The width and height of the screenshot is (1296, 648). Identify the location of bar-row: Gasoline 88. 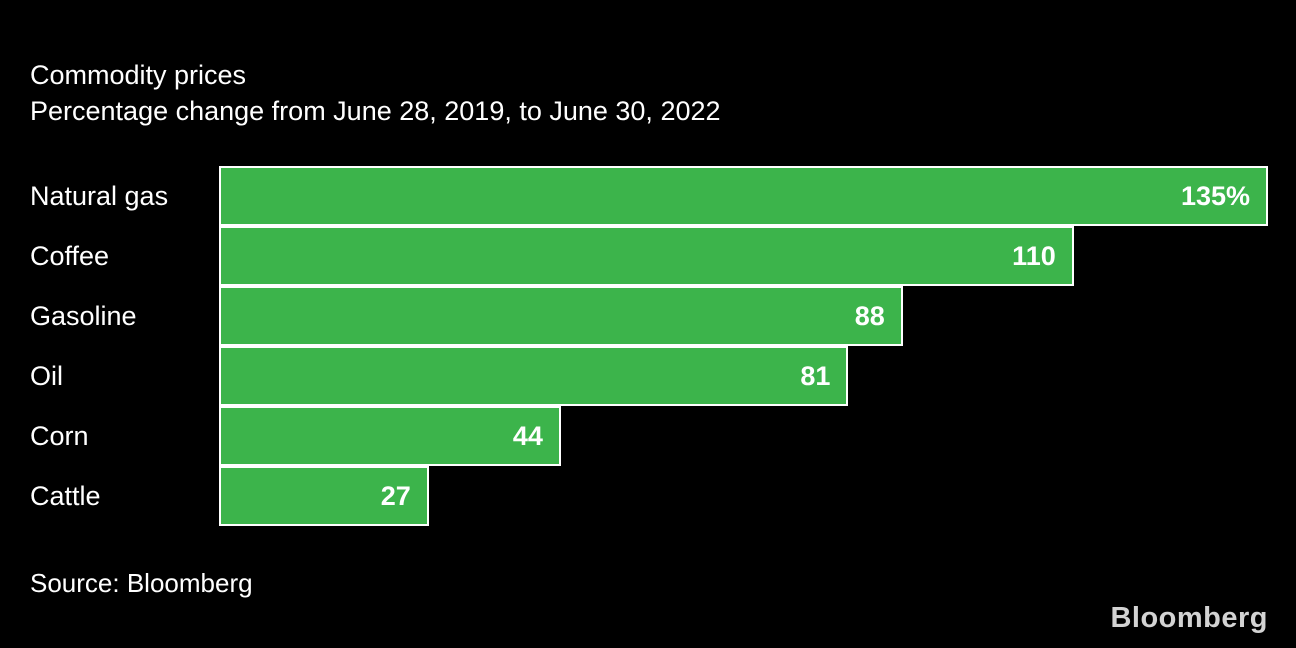
(648, 316).